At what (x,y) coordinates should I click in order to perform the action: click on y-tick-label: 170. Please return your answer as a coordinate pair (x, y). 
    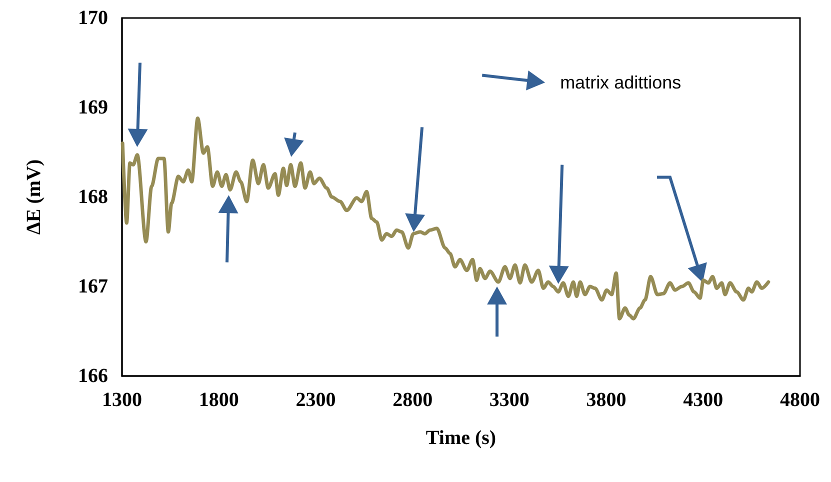
    Looking at the image, I should click on (93, 18).